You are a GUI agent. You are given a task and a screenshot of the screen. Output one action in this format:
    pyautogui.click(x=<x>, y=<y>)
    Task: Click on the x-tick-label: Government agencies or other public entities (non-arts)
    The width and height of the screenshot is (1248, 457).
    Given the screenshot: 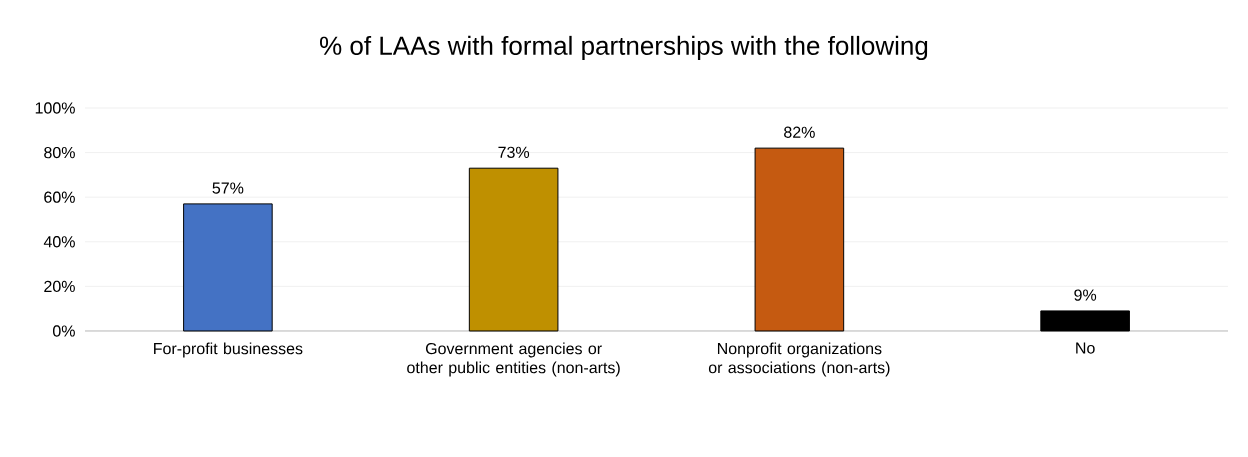 What is the action you would take?
    pyautogui.click(x=513, y=359)
    